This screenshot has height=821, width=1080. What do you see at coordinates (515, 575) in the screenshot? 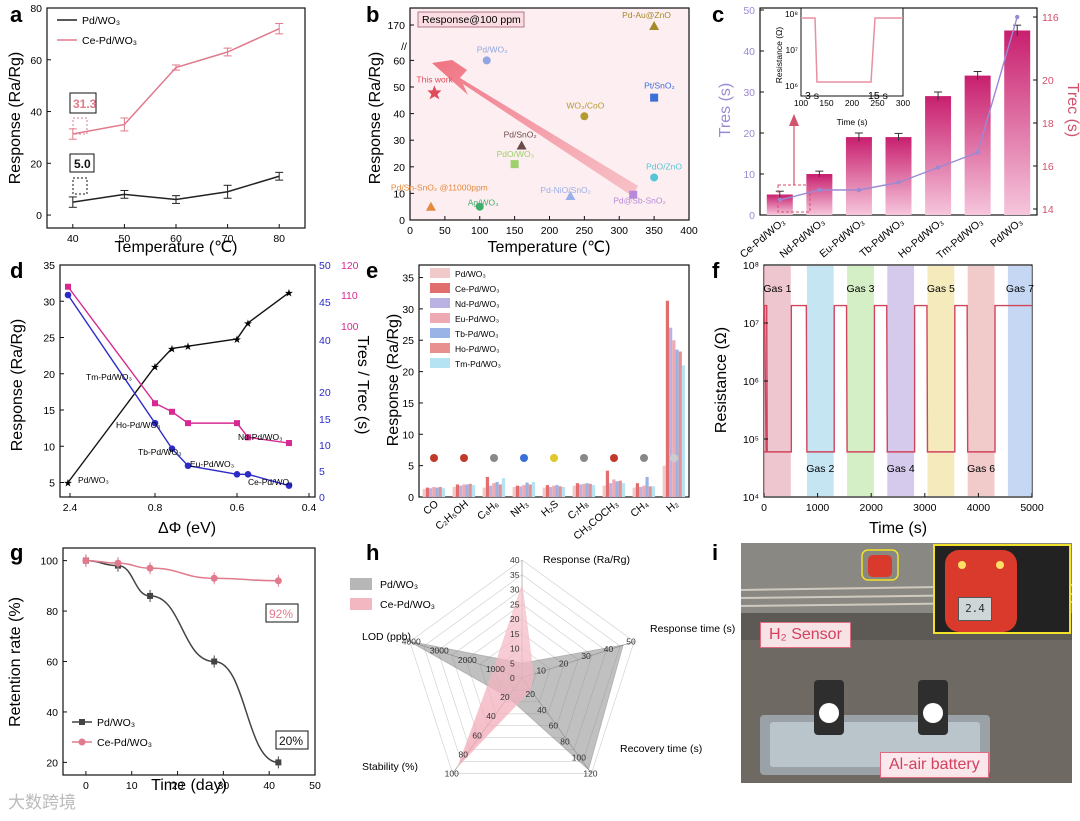
I see `chart-h-tick-label: 35` at bounding box center [515, 575].